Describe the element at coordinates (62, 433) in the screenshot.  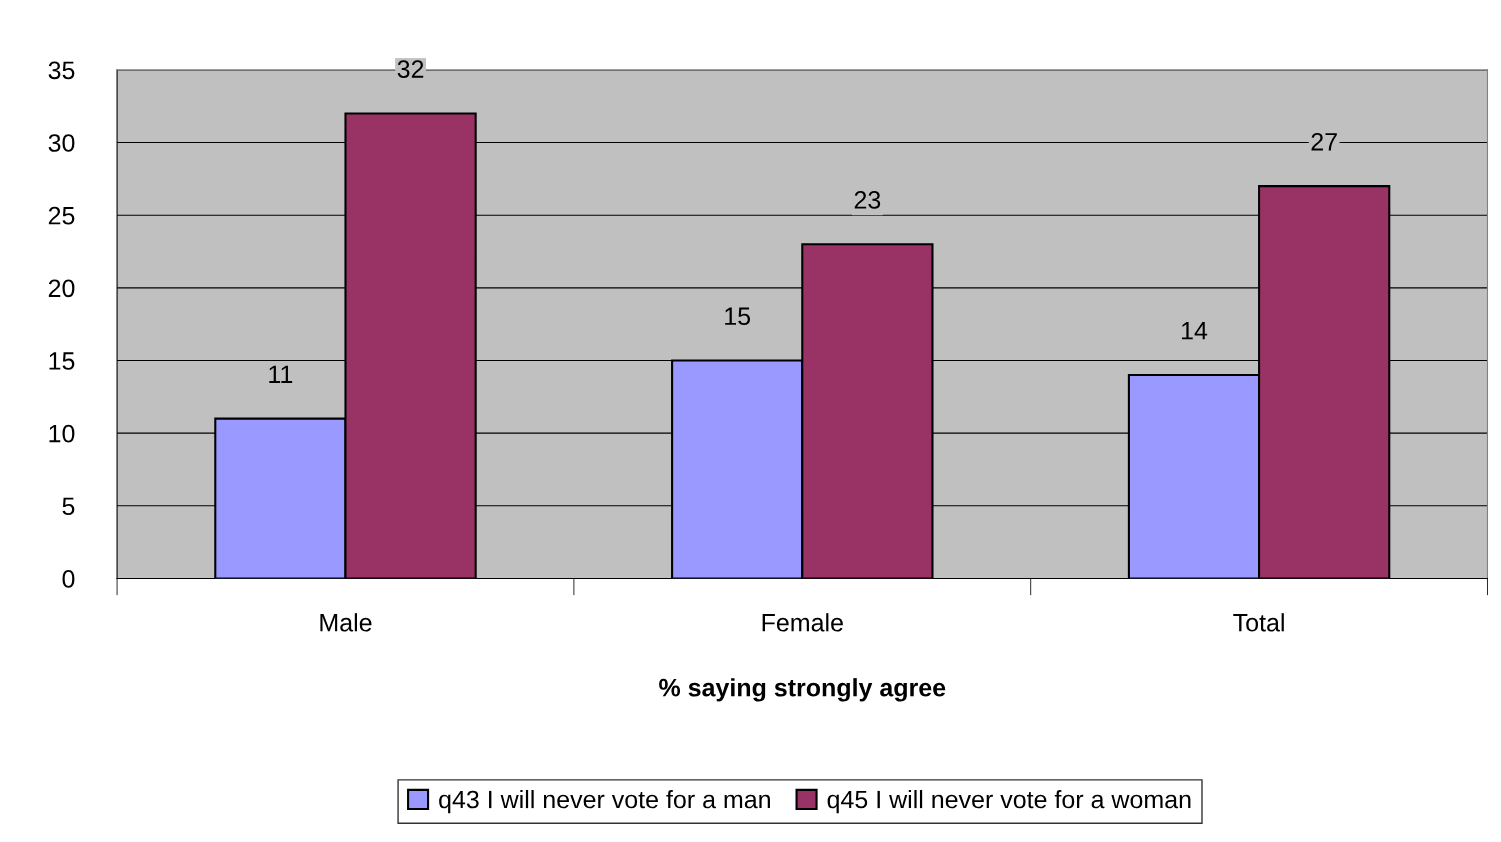
I see `y-tick-label: 10` at that location.